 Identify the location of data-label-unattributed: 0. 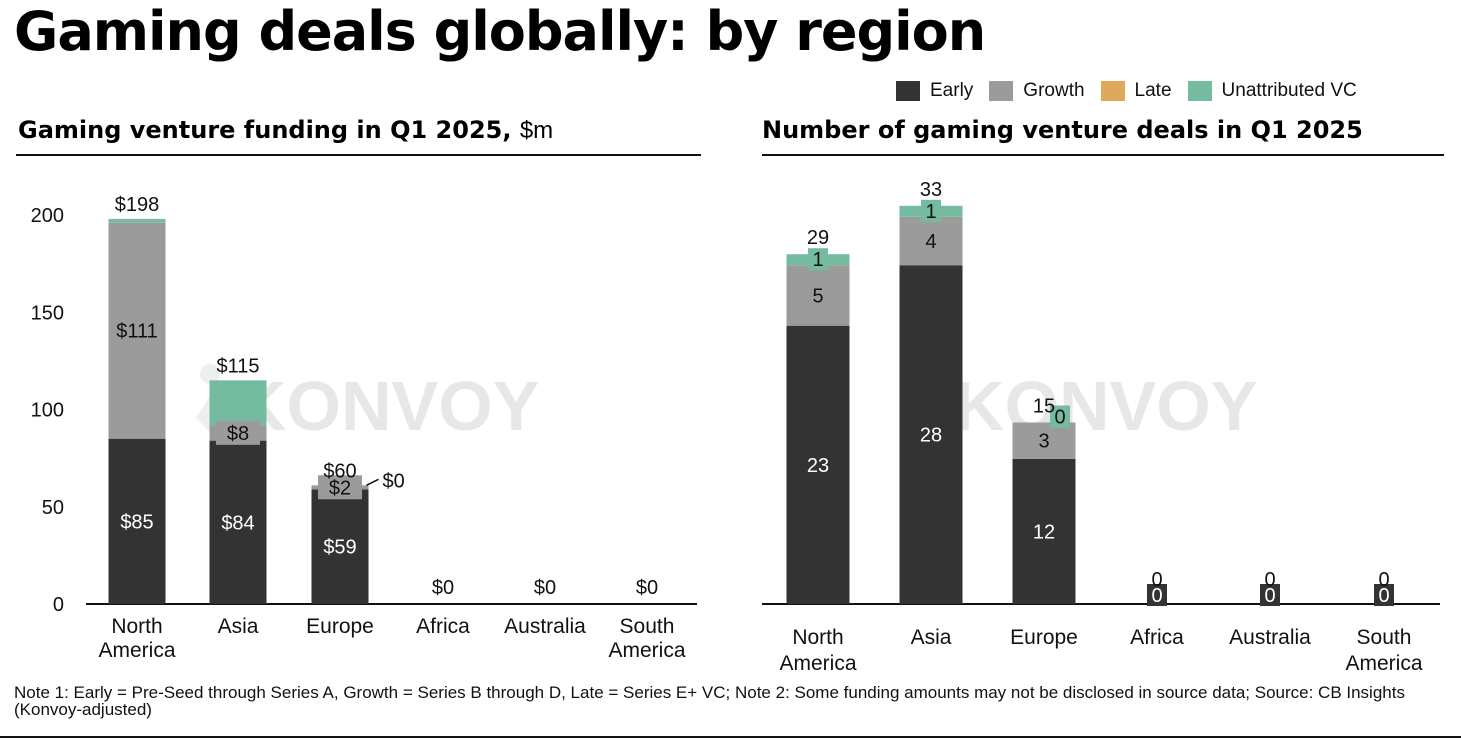
(1059, 418).